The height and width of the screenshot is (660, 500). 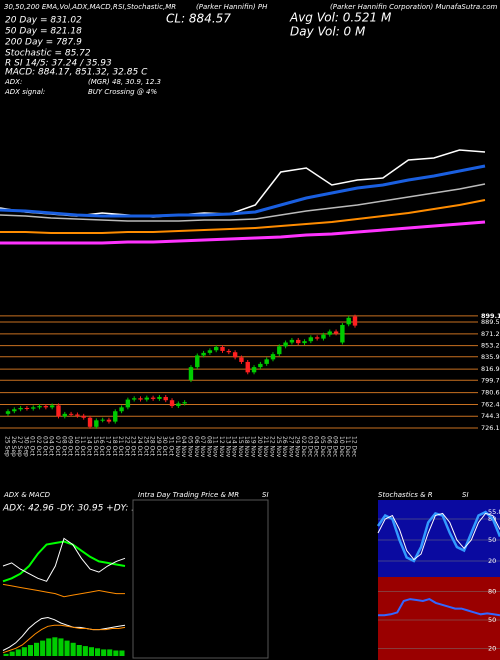 I want to click on x-tick-label: 23 Oct, so click(x=133, y=446).